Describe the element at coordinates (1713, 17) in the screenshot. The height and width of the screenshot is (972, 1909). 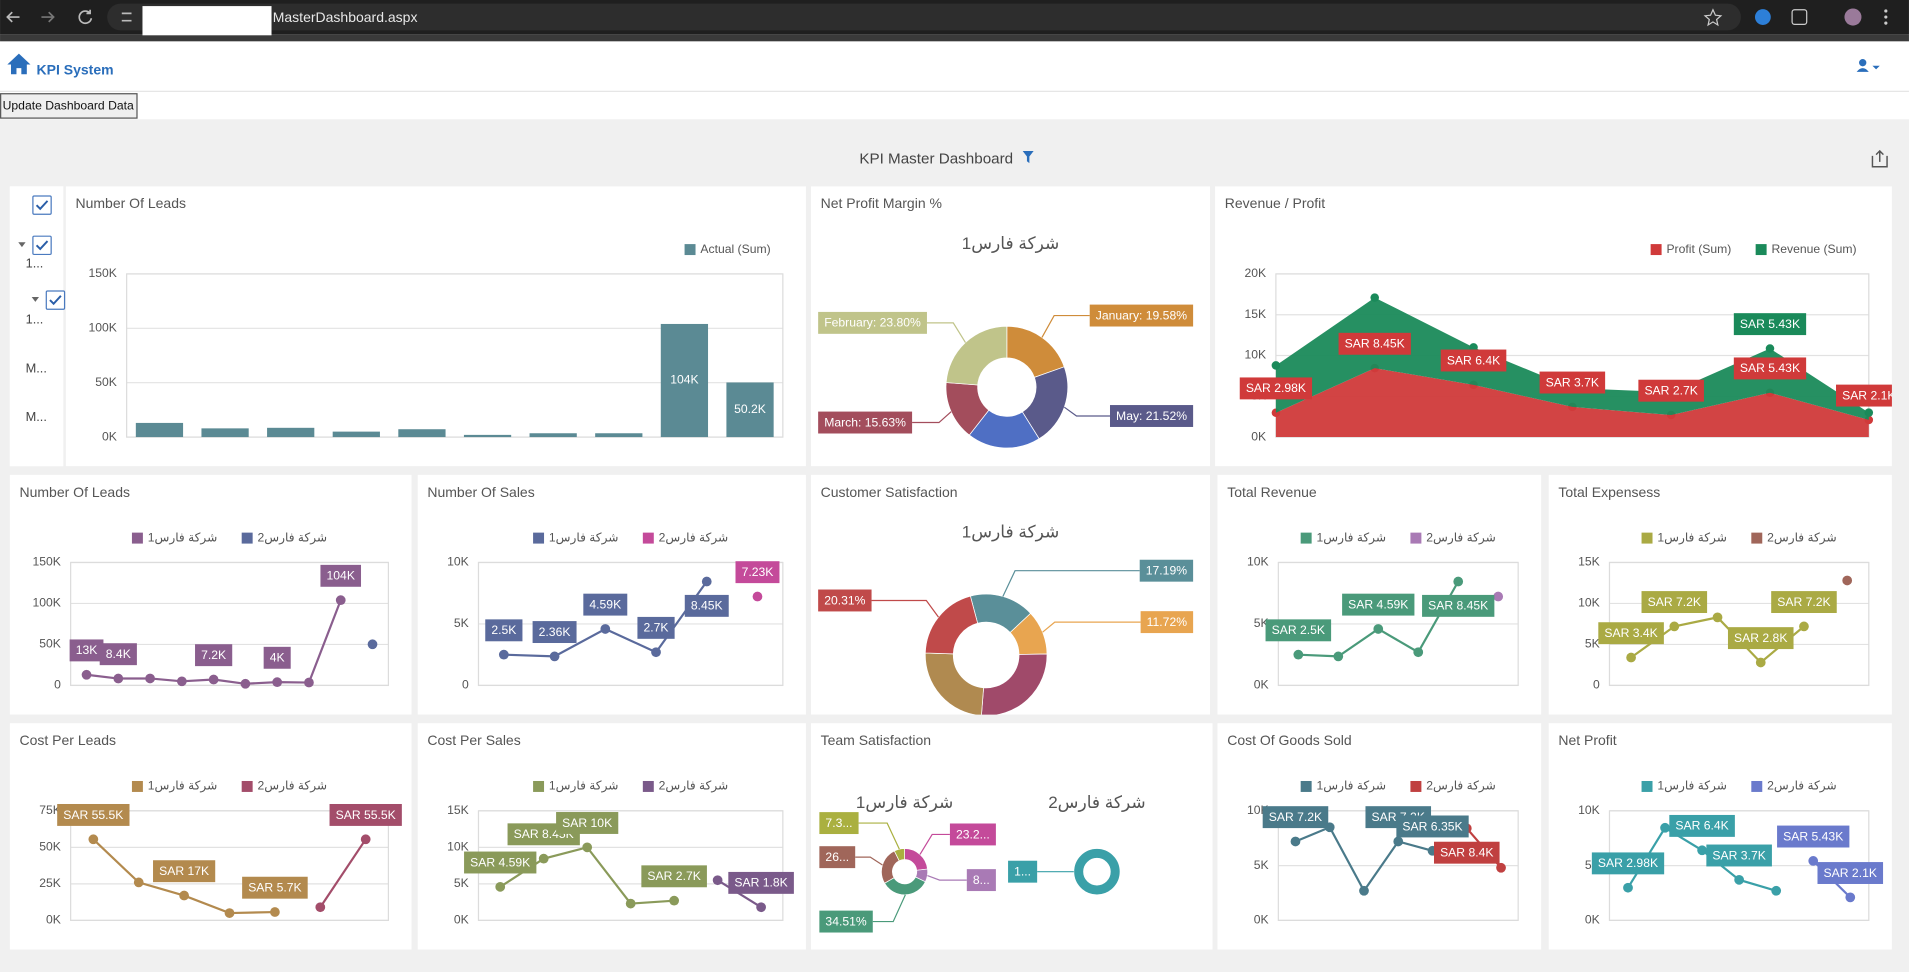
I see `bookmark-icon` at that location.